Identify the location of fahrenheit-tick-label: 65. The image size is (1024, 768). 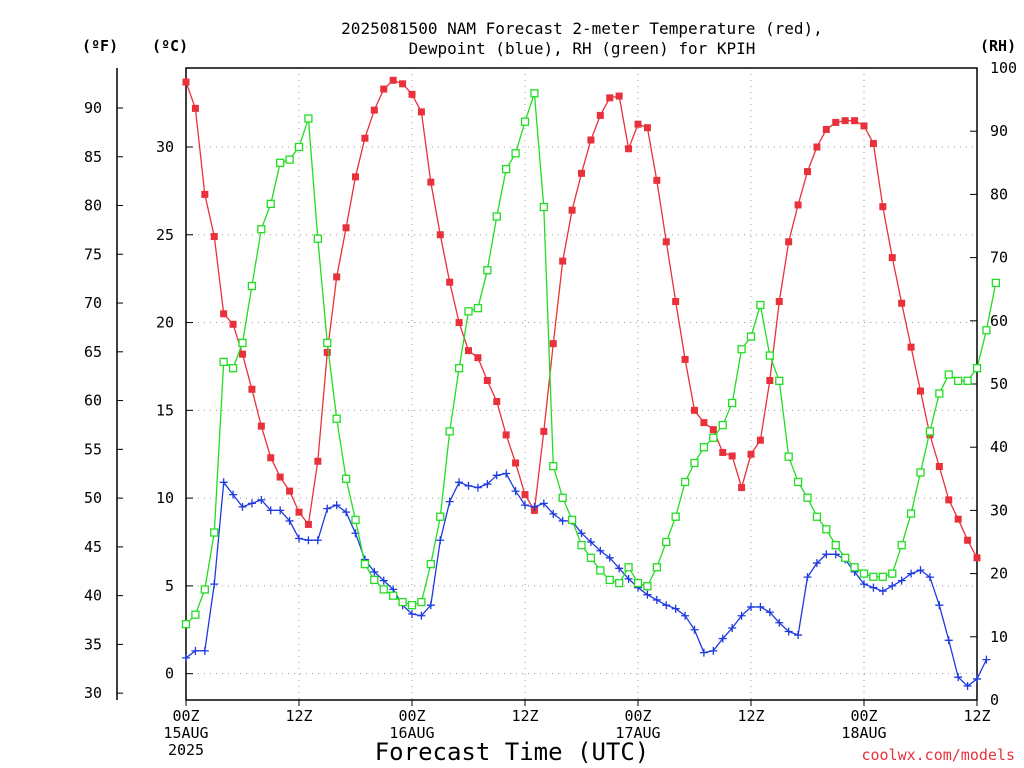
(93, 352).